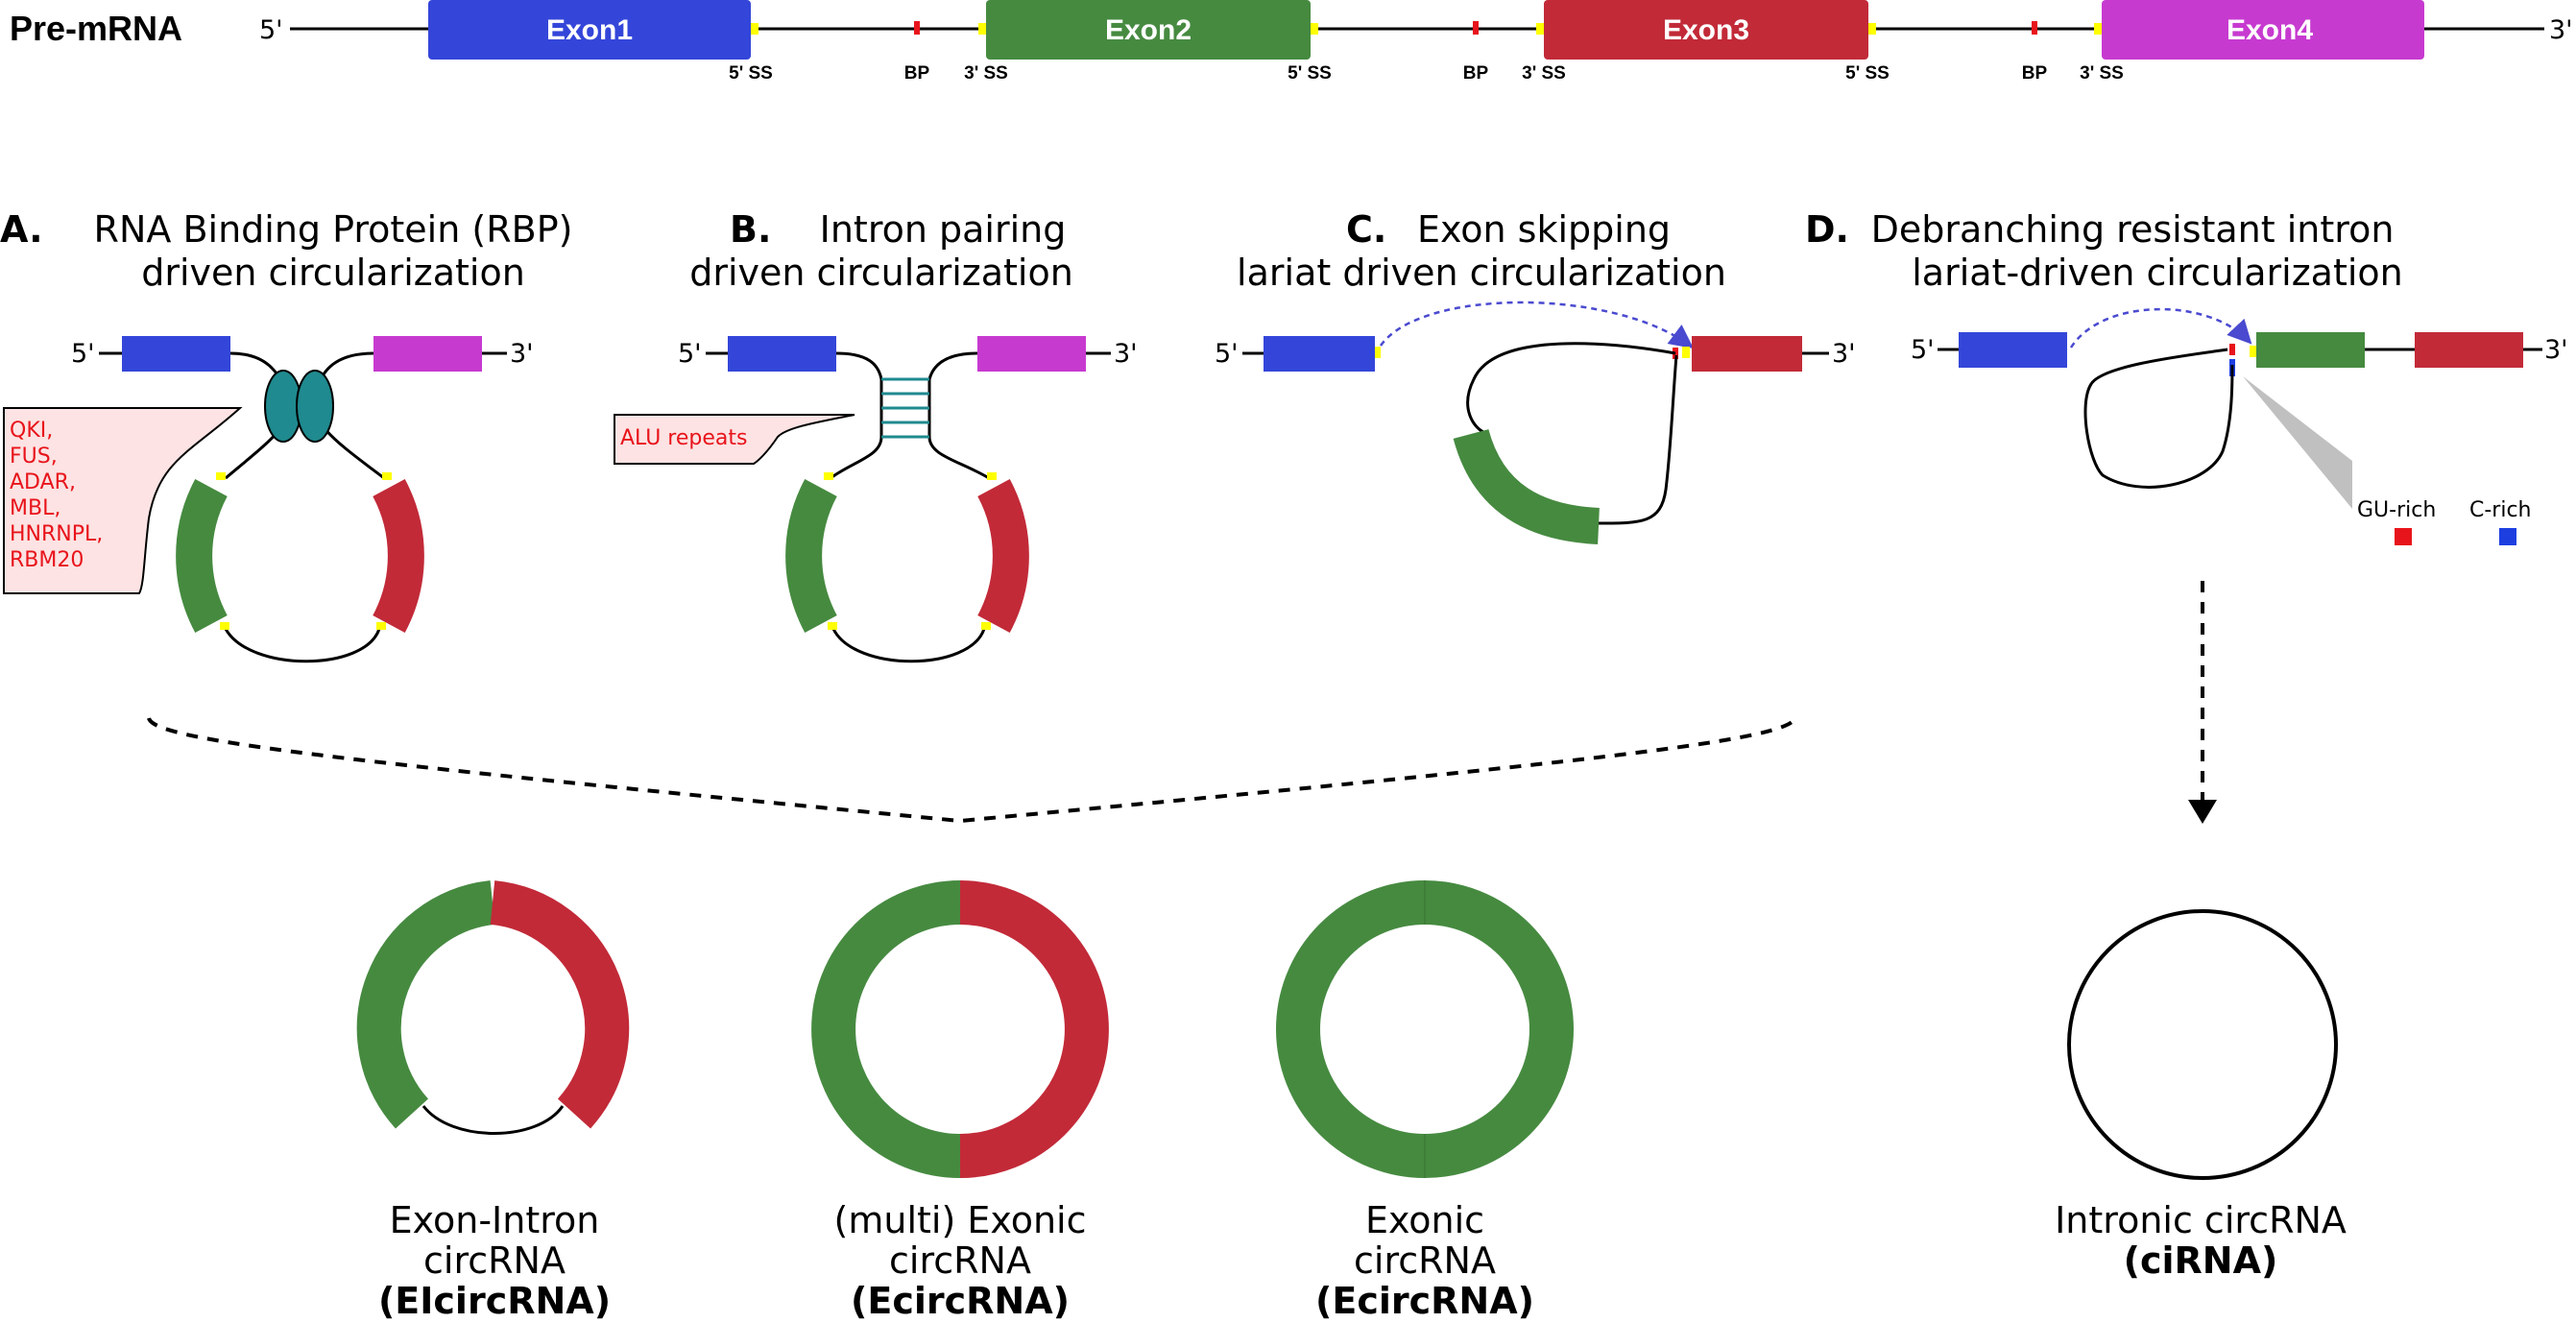  I want to click on panel-b-exon4, so click(1031, 354).